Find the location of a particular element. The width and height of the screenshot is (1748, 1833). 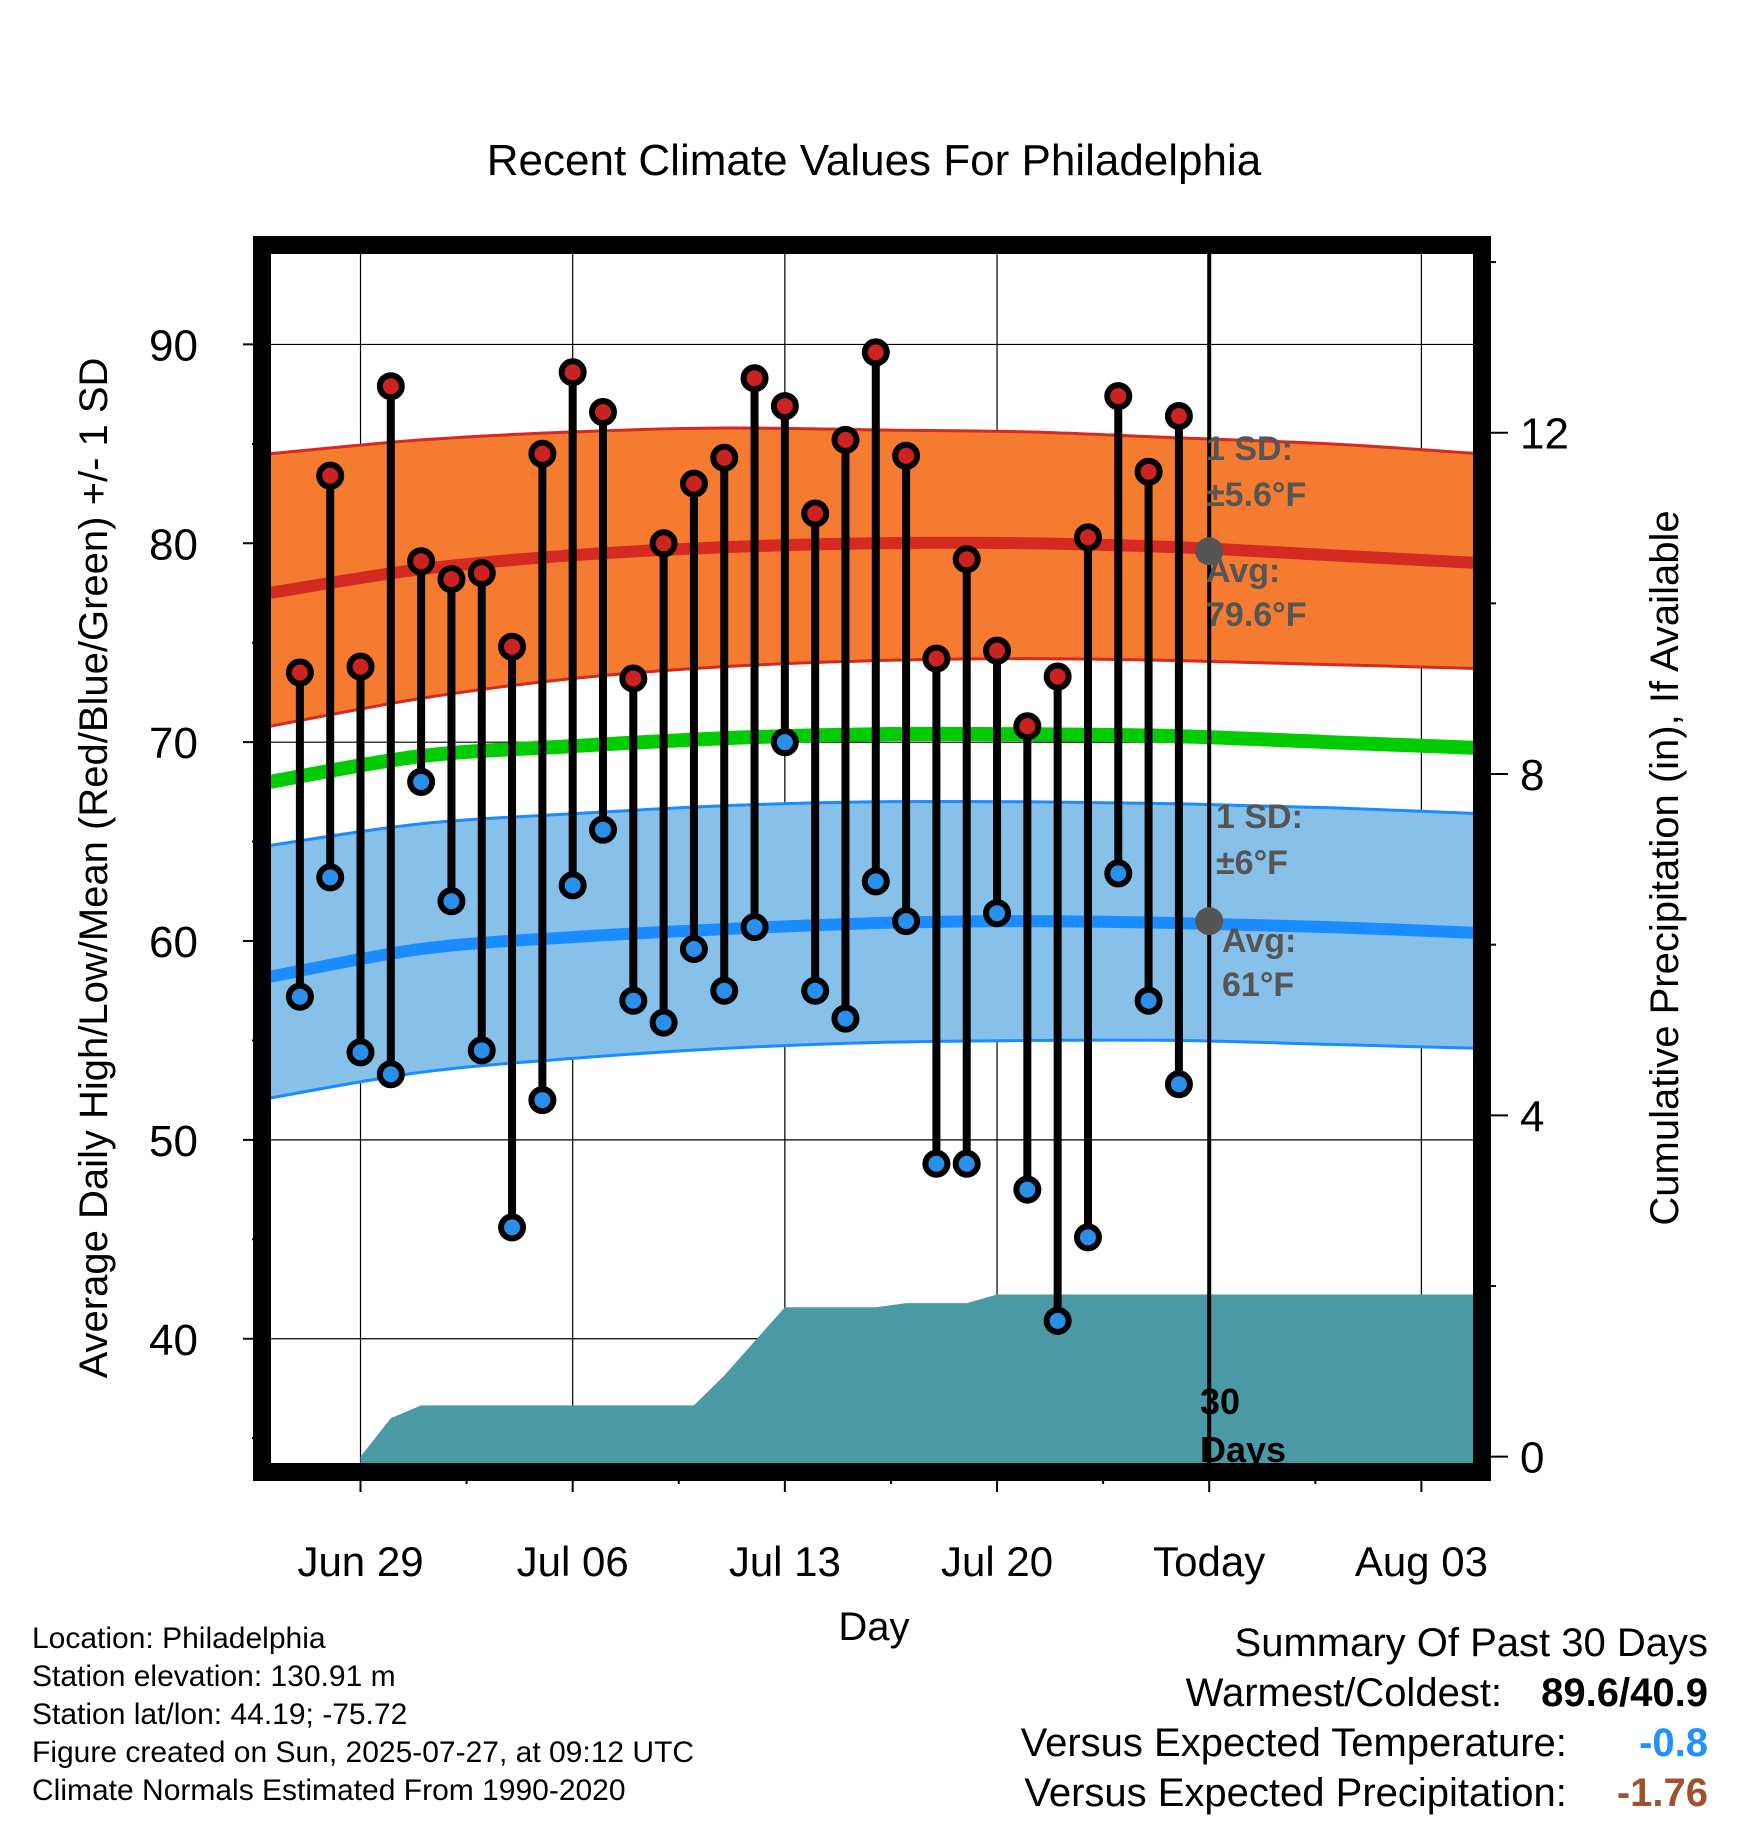

low-sd-annotation: 1 SD: ±6°F is located at coordinates (1259, 840).